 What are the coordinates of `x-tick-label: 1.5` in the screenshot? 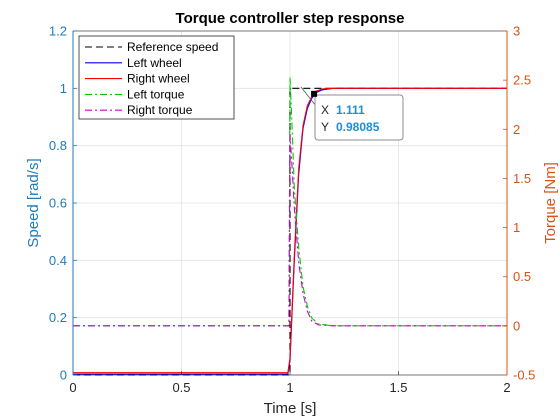 It's located at (398, 387).